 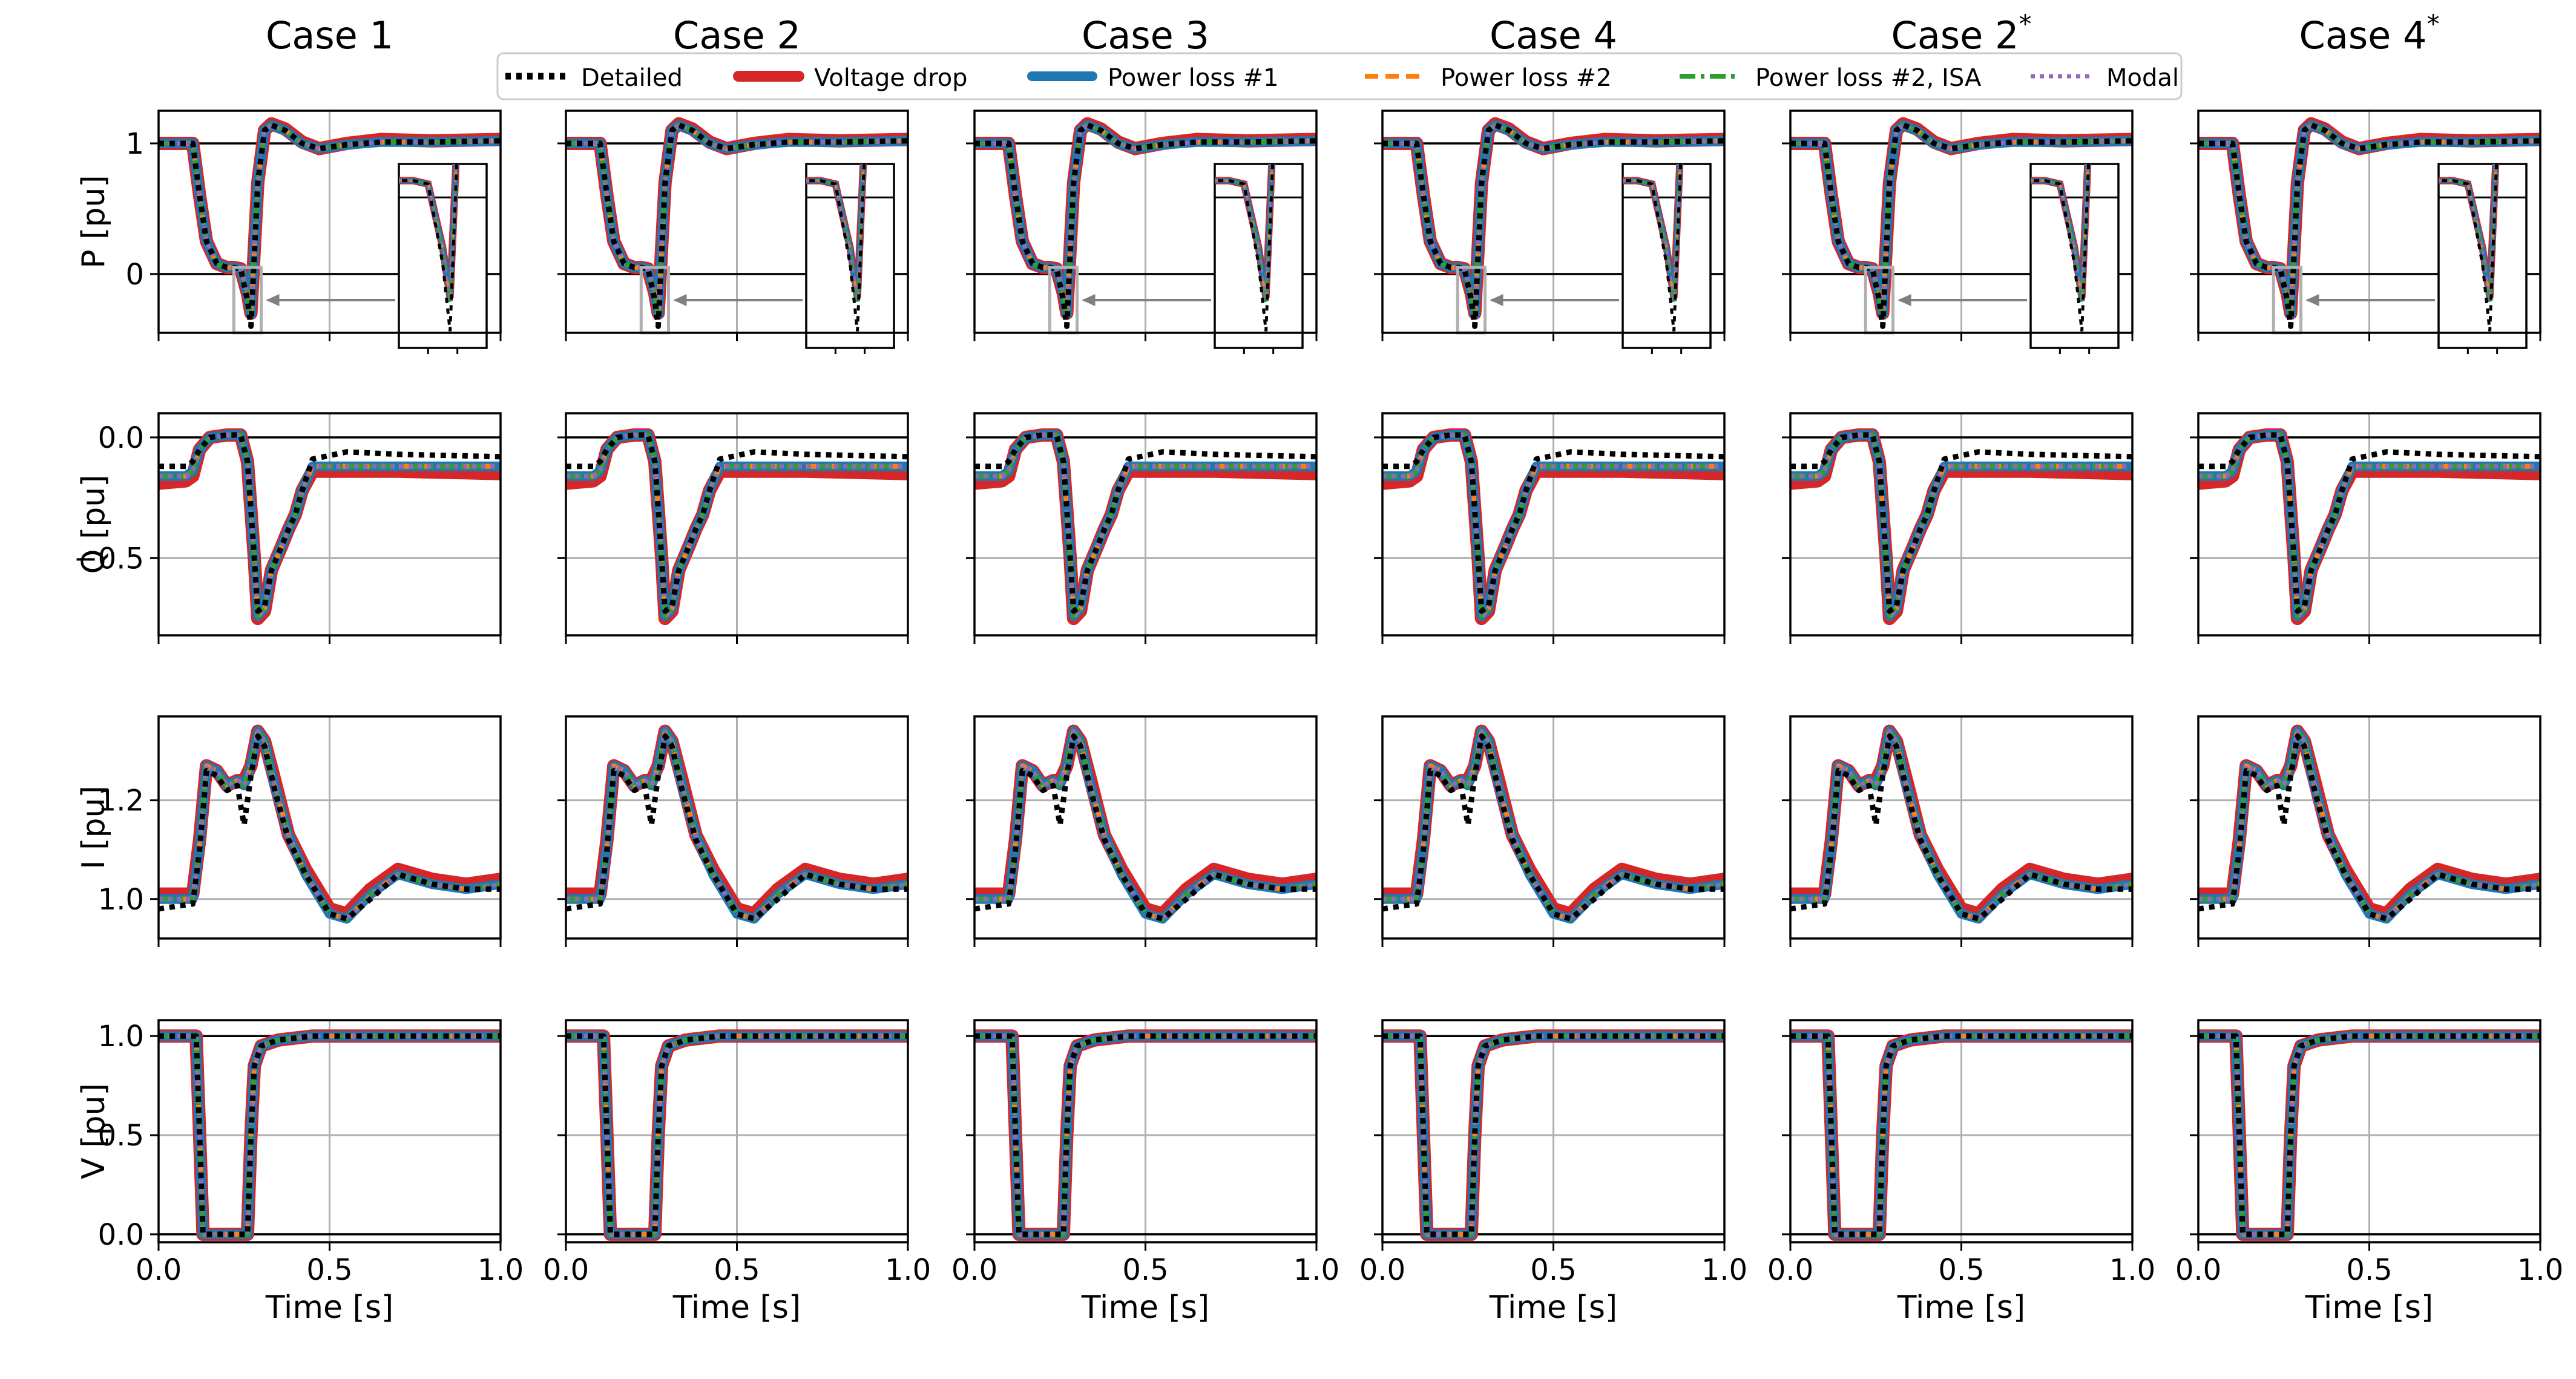 What do you see at coordinates (1145, 35) in the screenshot?
I see `column-title-3: Case 3` at bounding box center [1145, 35].